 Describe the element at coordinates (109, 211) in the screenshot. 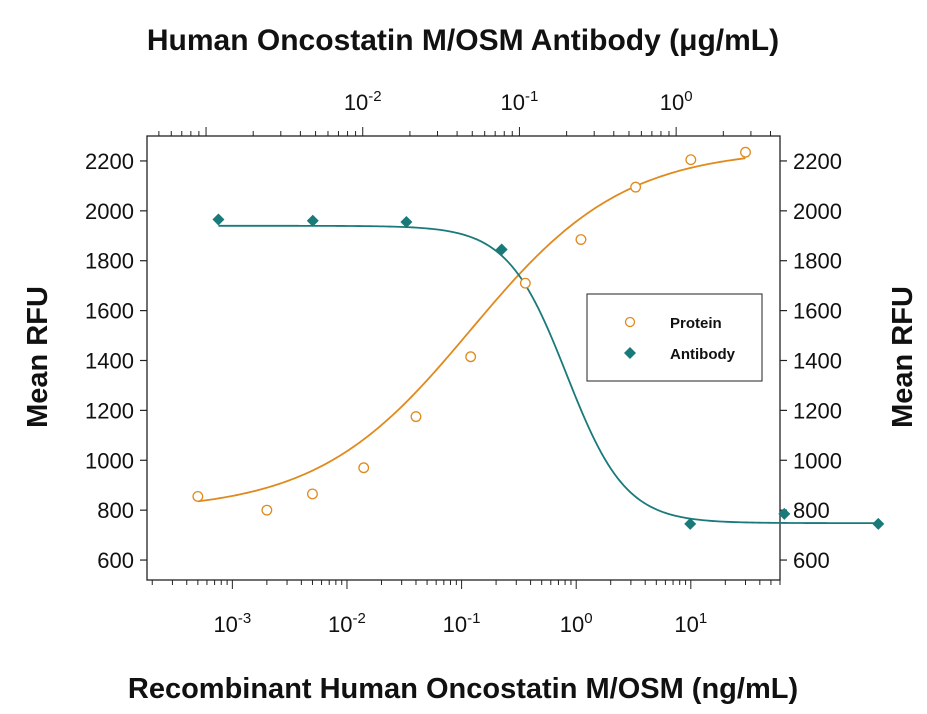

I see `y-tick-label-left: 2000` at that location.